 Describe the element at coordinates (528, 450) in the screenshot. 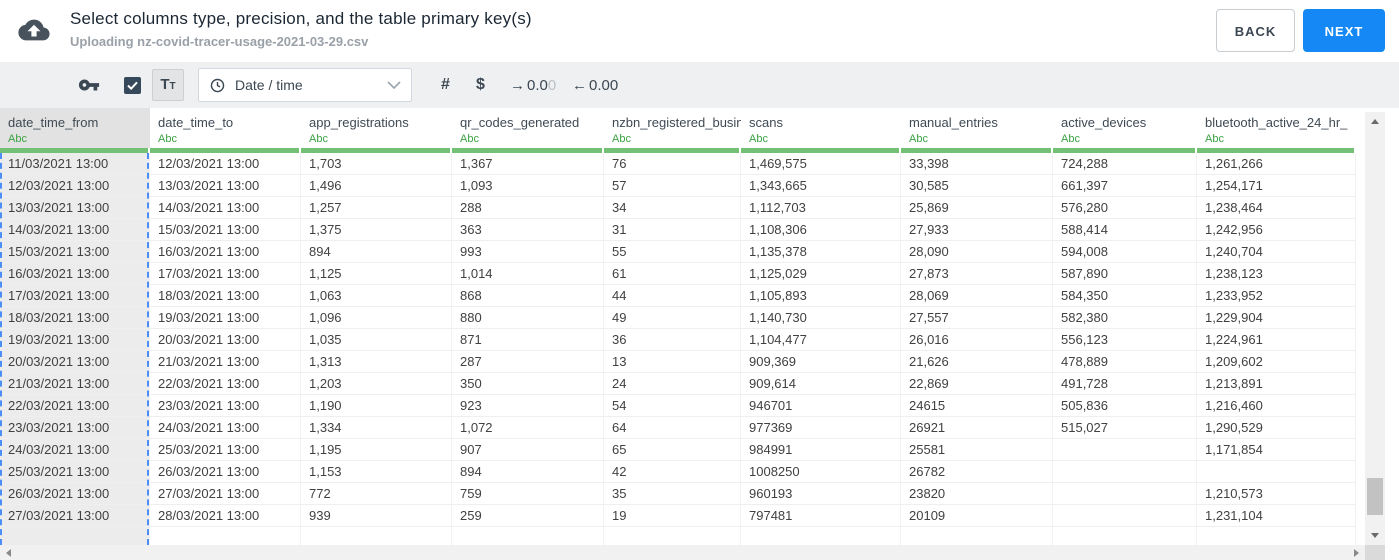

I see `table-cell: 907` at that location.